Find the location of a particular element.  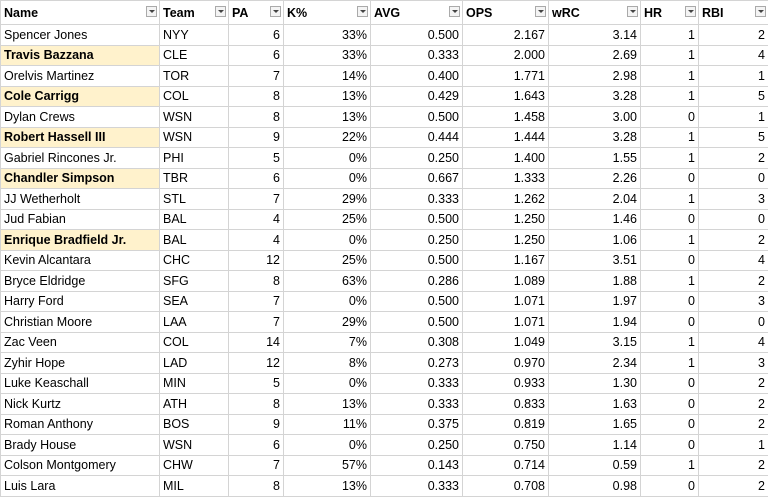

data-row: Colson Montgomery CHW 7 57% 0.143 0.714 0.59 1 2 is located at coordinates (384, 465).